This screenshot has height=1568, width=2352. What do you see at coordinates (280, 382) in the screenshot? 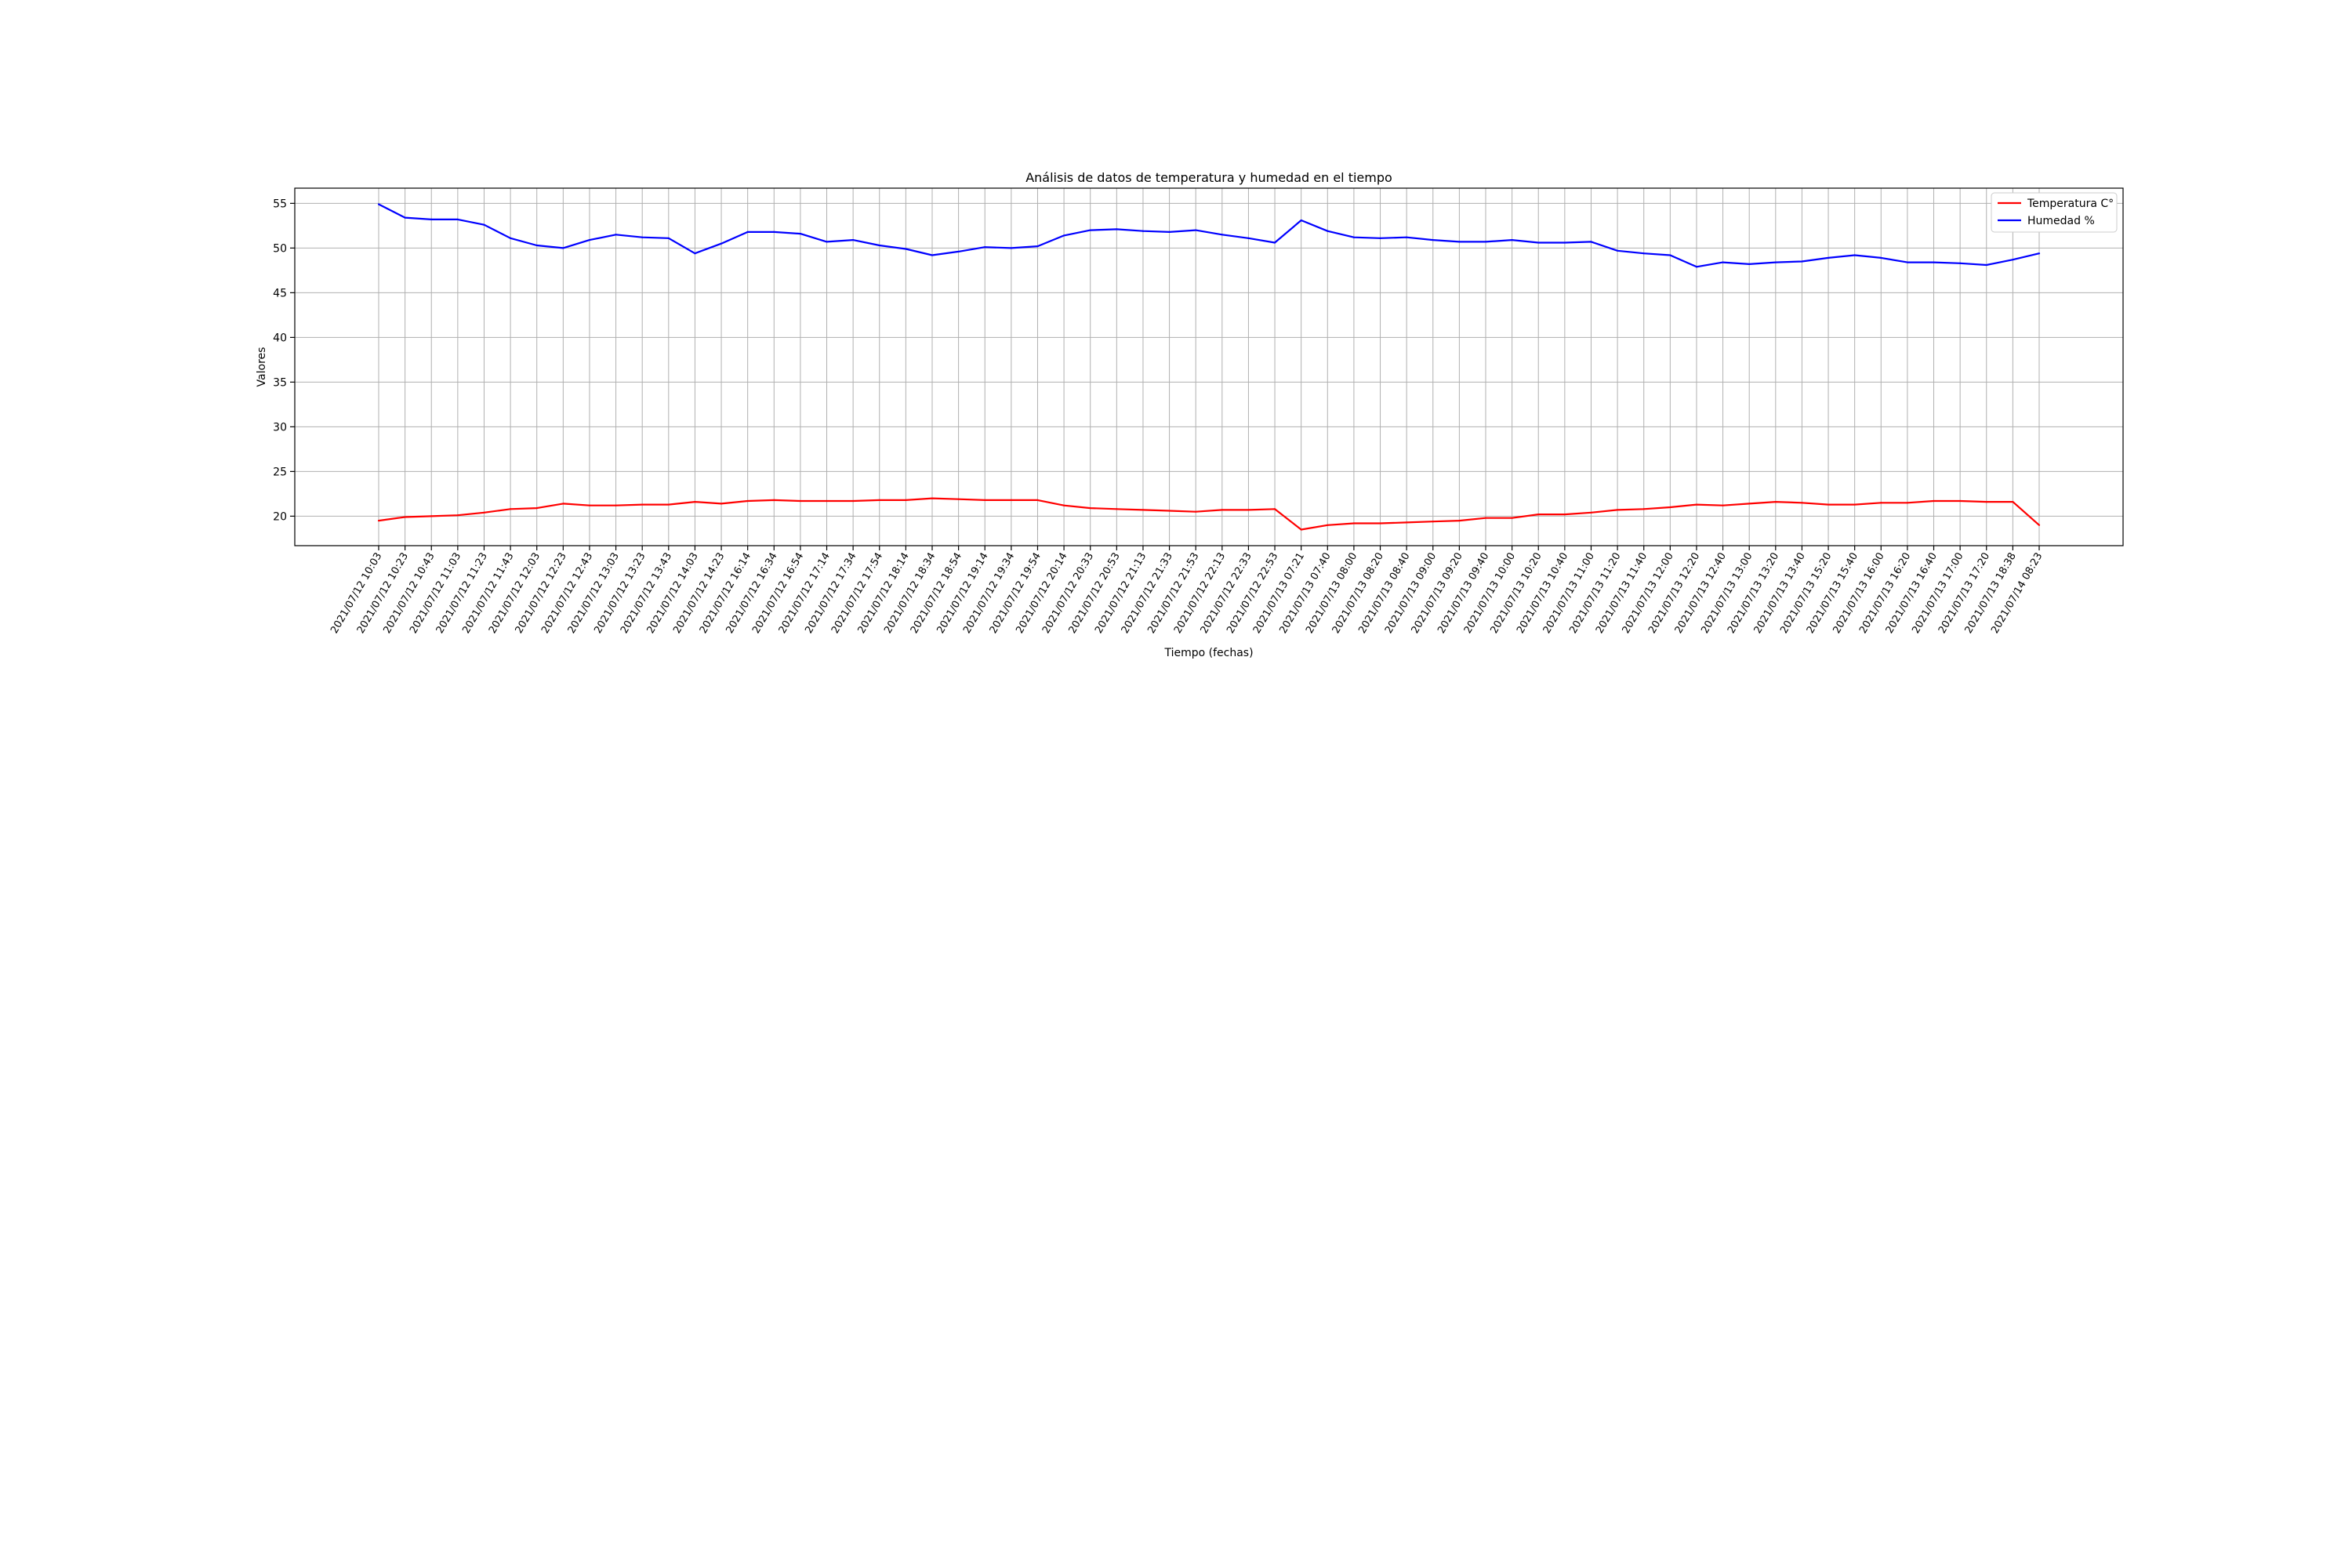
I see `y-tick-label: 35` at bounding box center [280, 382].